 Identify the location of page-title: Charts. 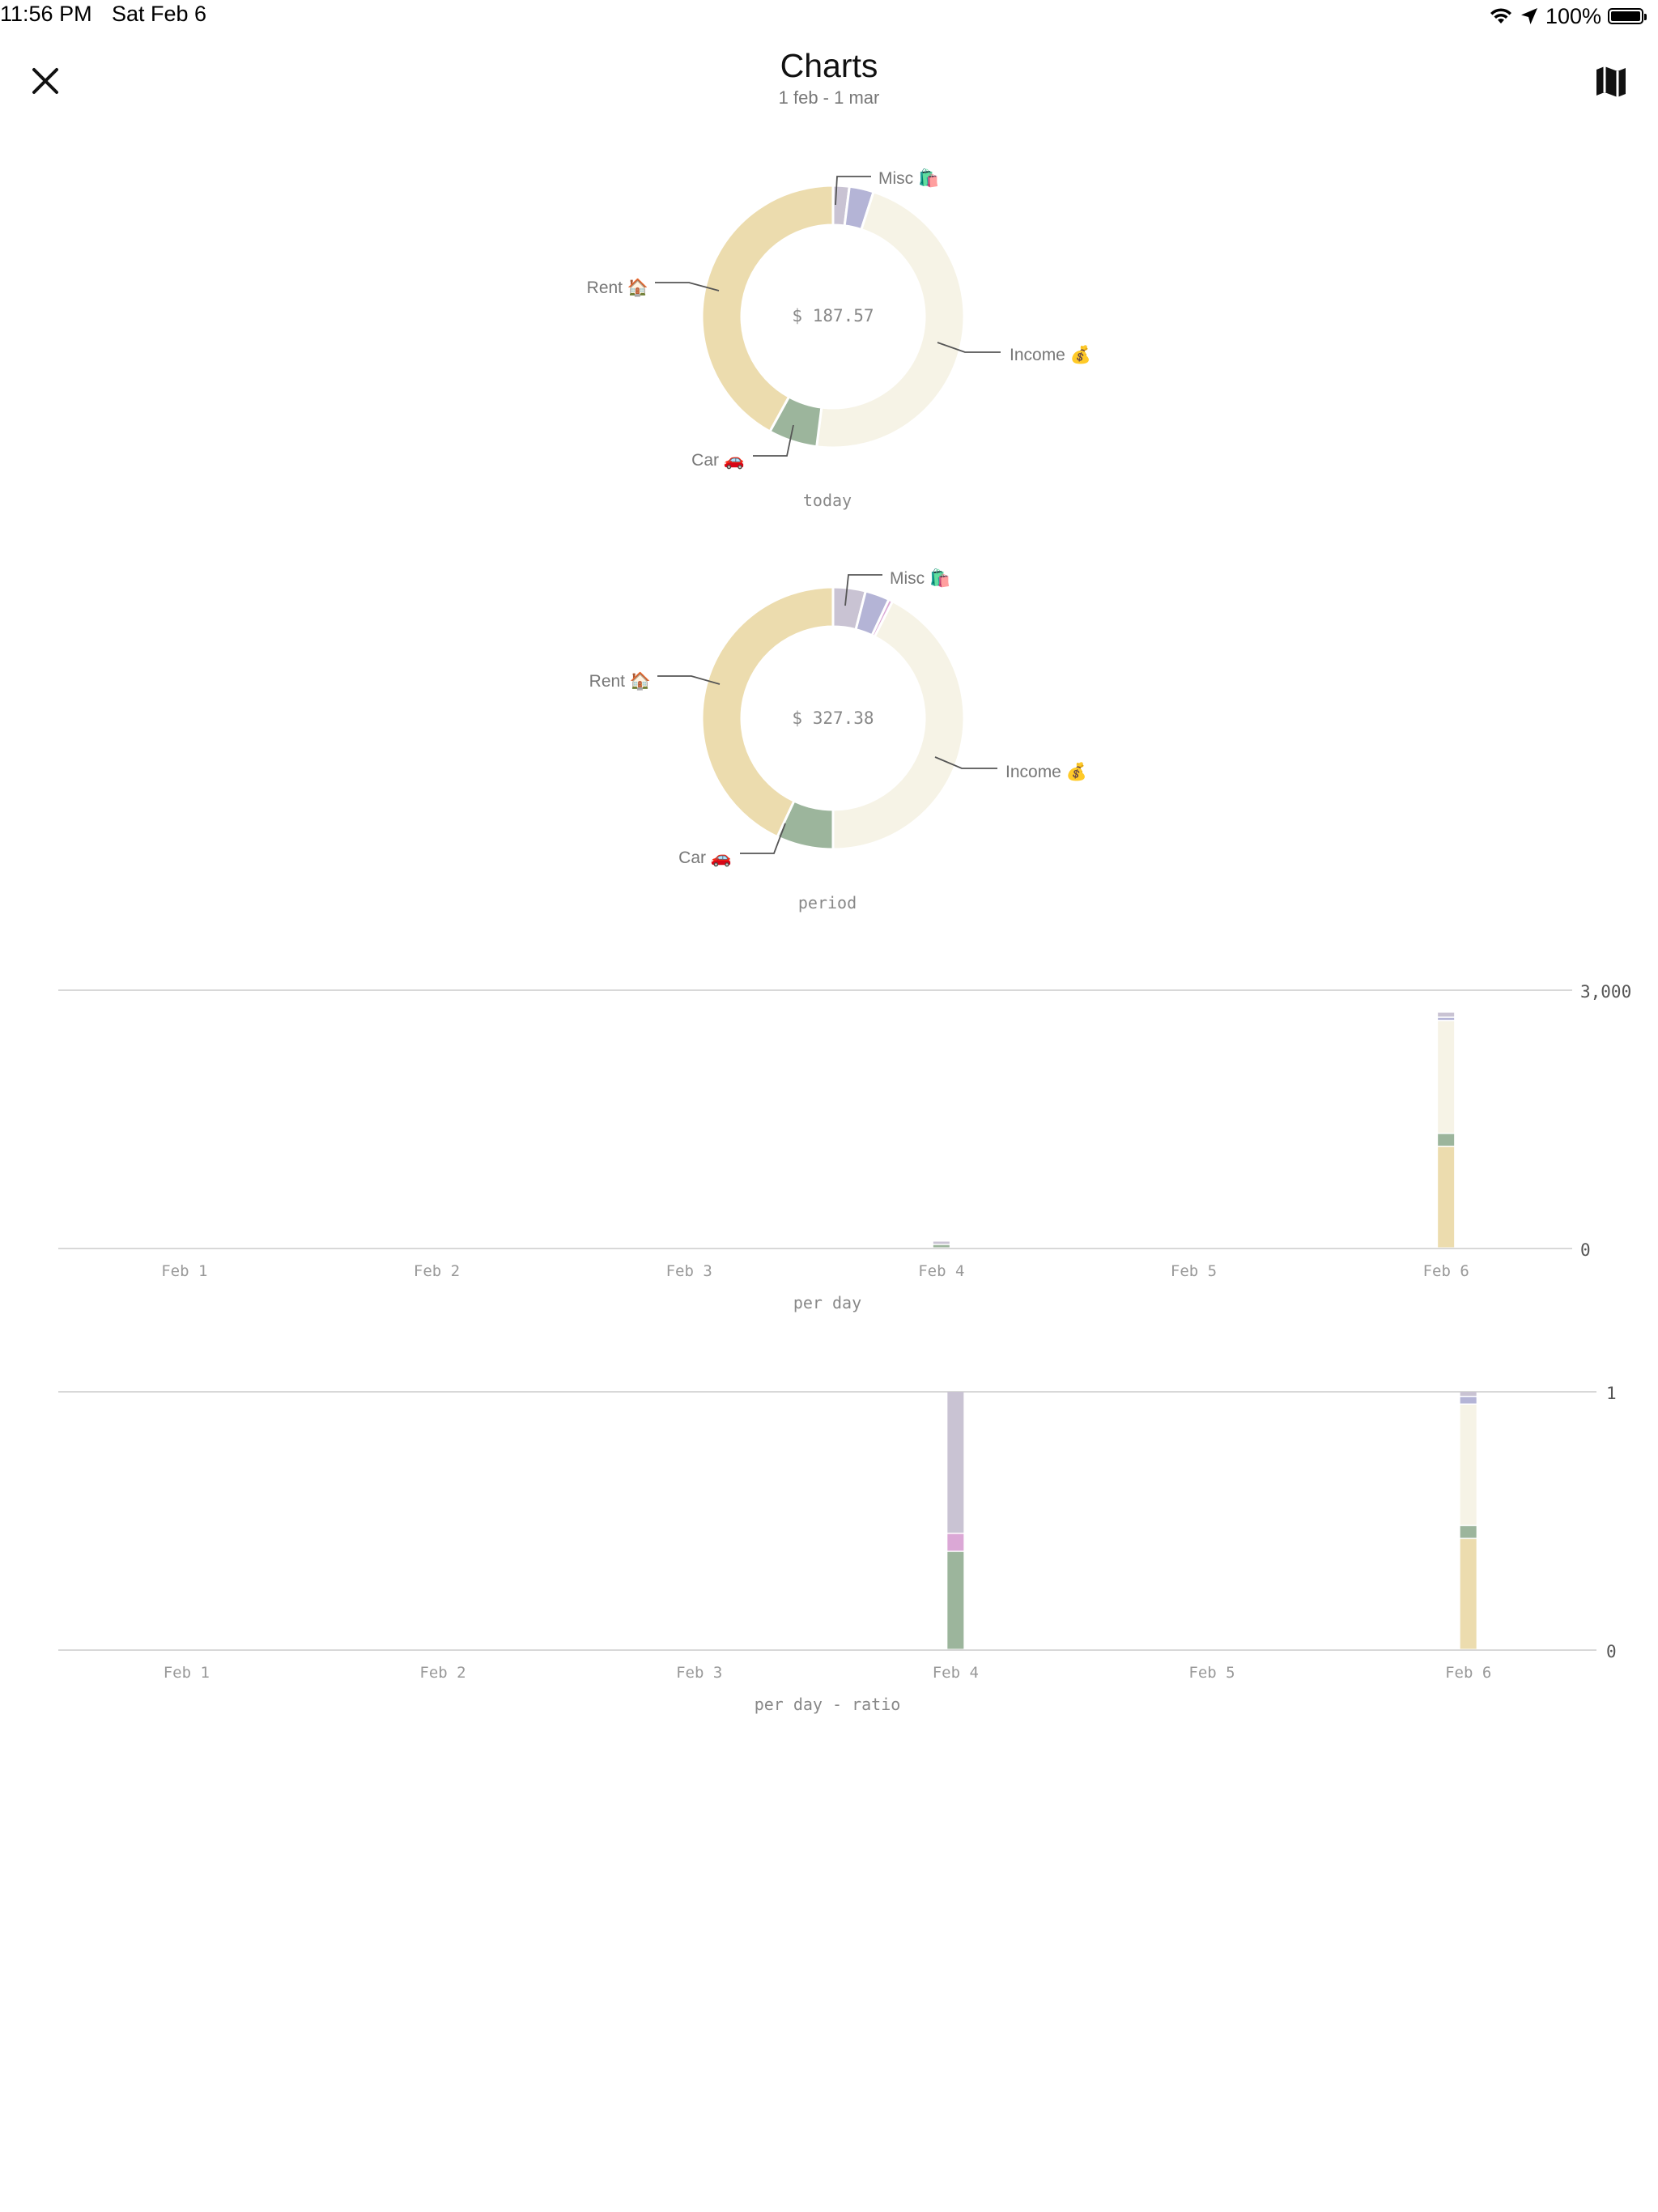
(829, 65).